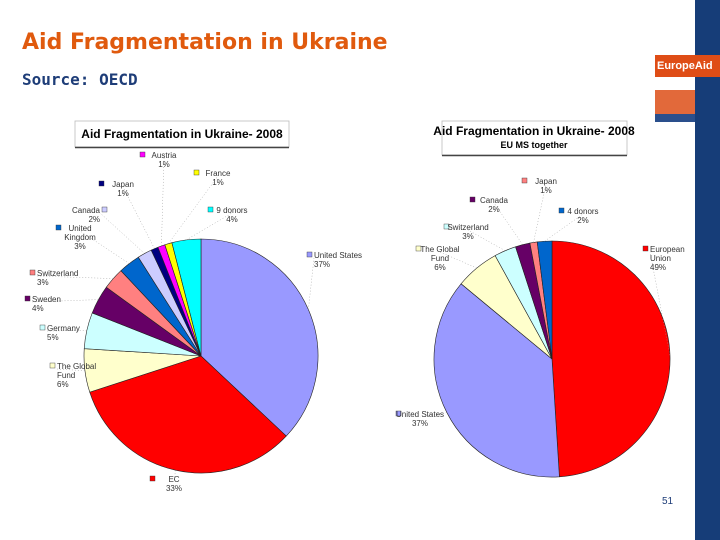  Describe the element at coordinates (675, 118) in the screenshot. I see `brand-accent-strip-dark` at that location.